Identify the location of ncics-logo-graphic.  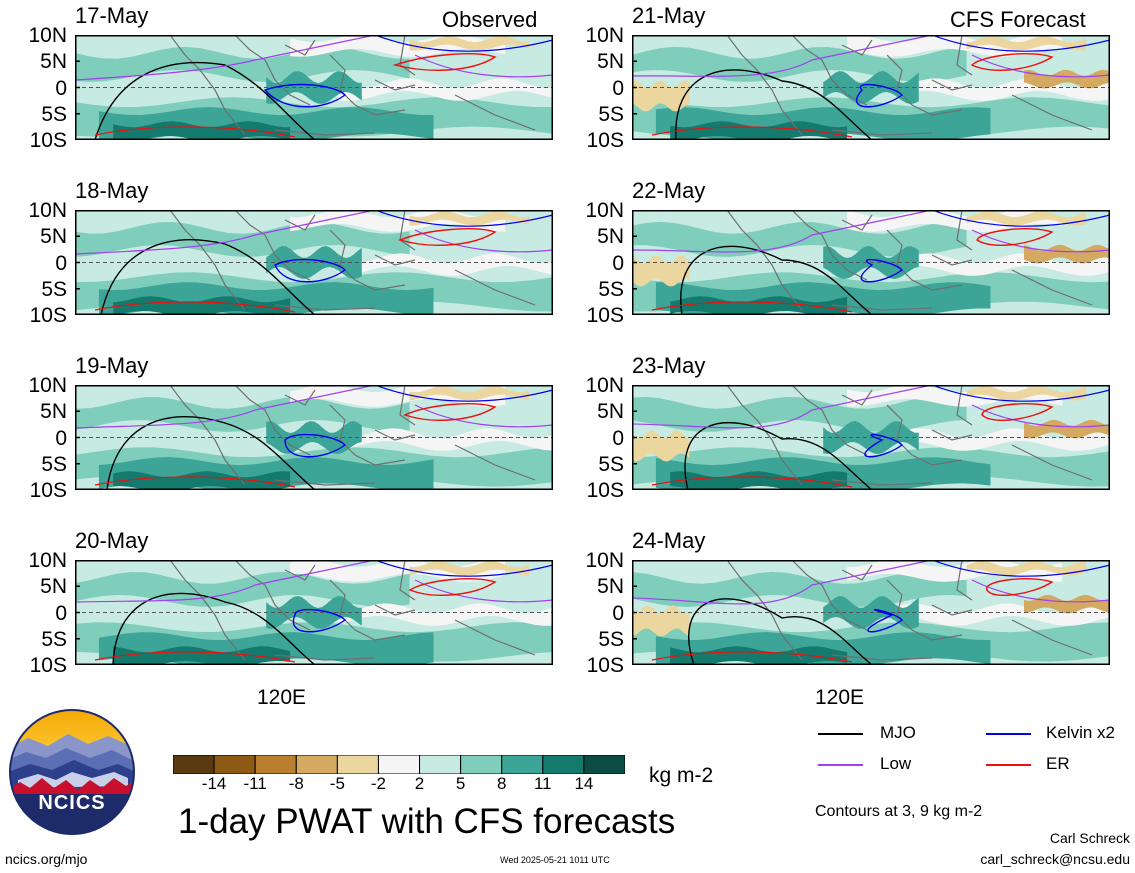
(72, 772).